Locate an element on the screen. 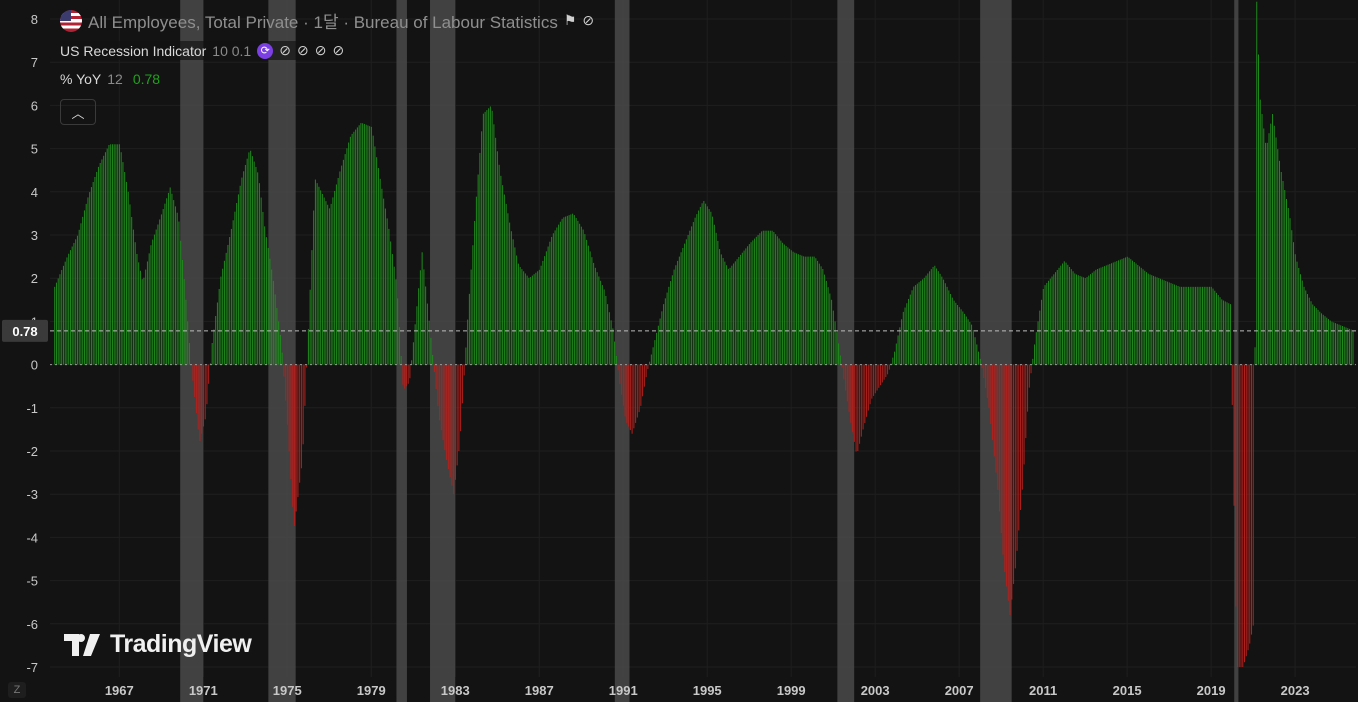  sync-icon: ⟳ is located at coordinates (265, 50).